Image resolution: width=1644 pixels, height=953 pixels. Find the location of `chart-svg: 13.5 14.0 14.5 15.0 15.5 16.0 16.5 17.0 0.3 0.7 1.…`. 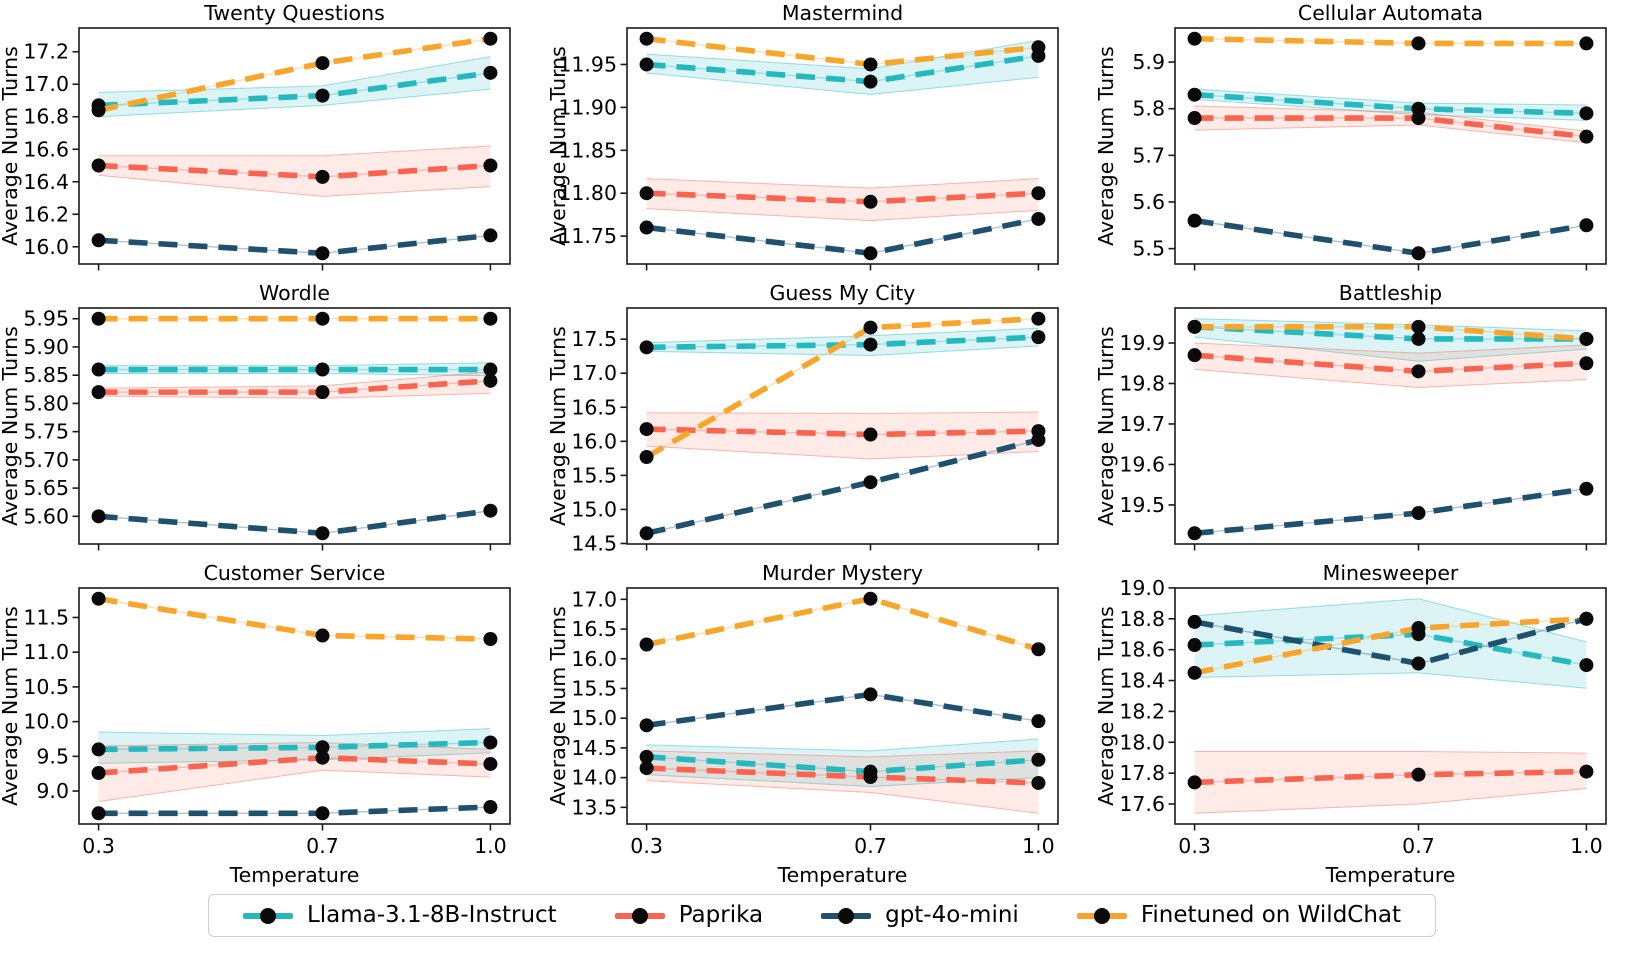

chart-svg: 13.5 14.0 14.5 15.0 15.5 16.0 16.5 17.0 0.3 0.7 1.… is located at coordinates (802, 724).